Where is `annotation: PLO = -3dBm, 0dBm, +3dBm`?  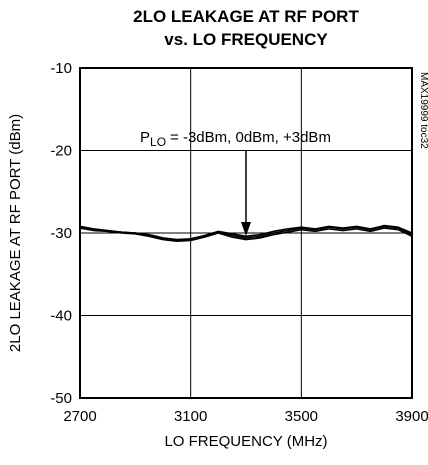 annotation: PLO = -3dBm, 0dBm, +3dBm is located at coordinates (235, 139).